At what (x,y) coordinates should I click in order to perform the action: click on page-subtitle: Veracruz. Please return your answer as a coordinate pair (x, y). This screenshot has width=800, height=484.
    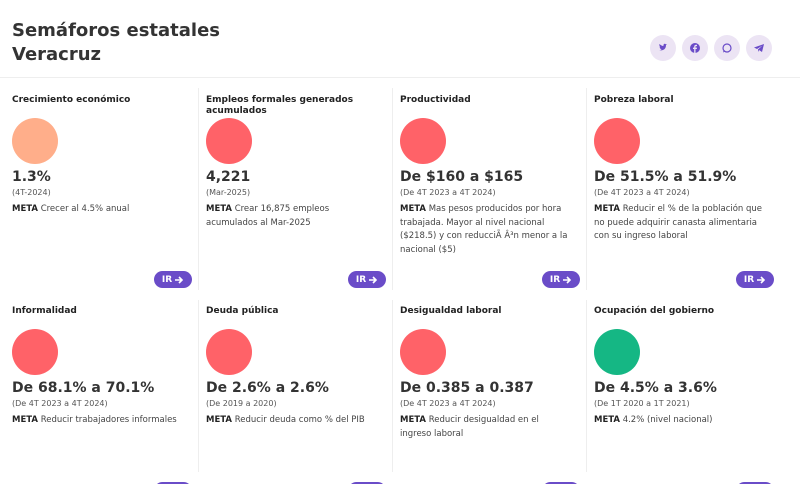
    Looking at the image, I should click on (57, 54).